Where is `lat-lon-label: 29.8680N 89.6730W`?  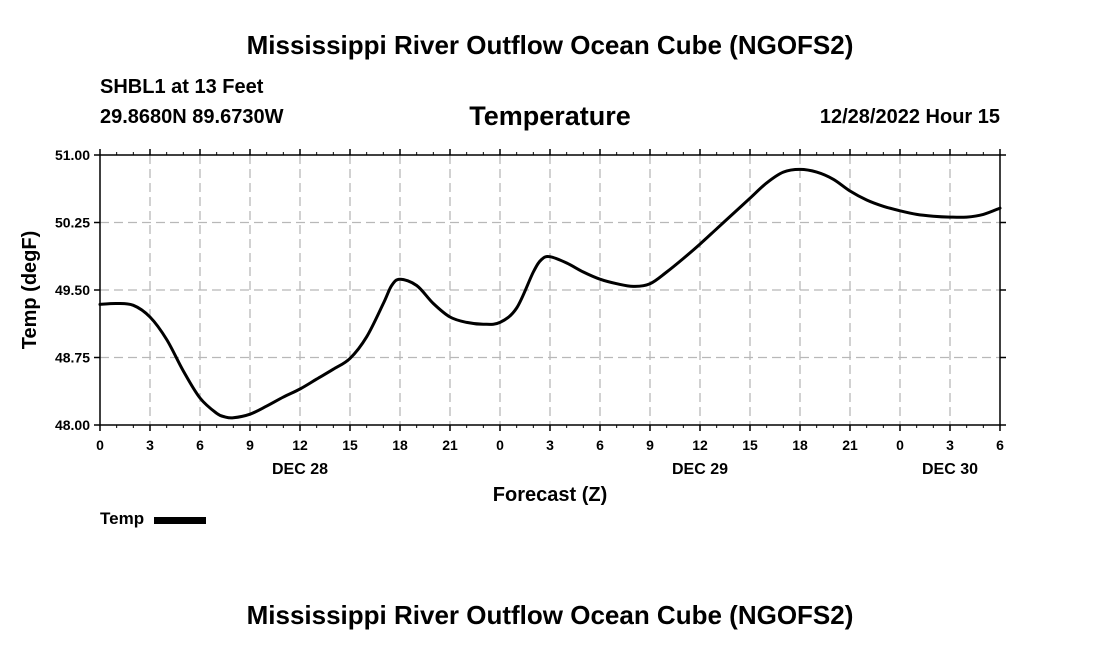 lat-lon-label: 29.8680N 89.6730W is located at coordinates (192, 117).